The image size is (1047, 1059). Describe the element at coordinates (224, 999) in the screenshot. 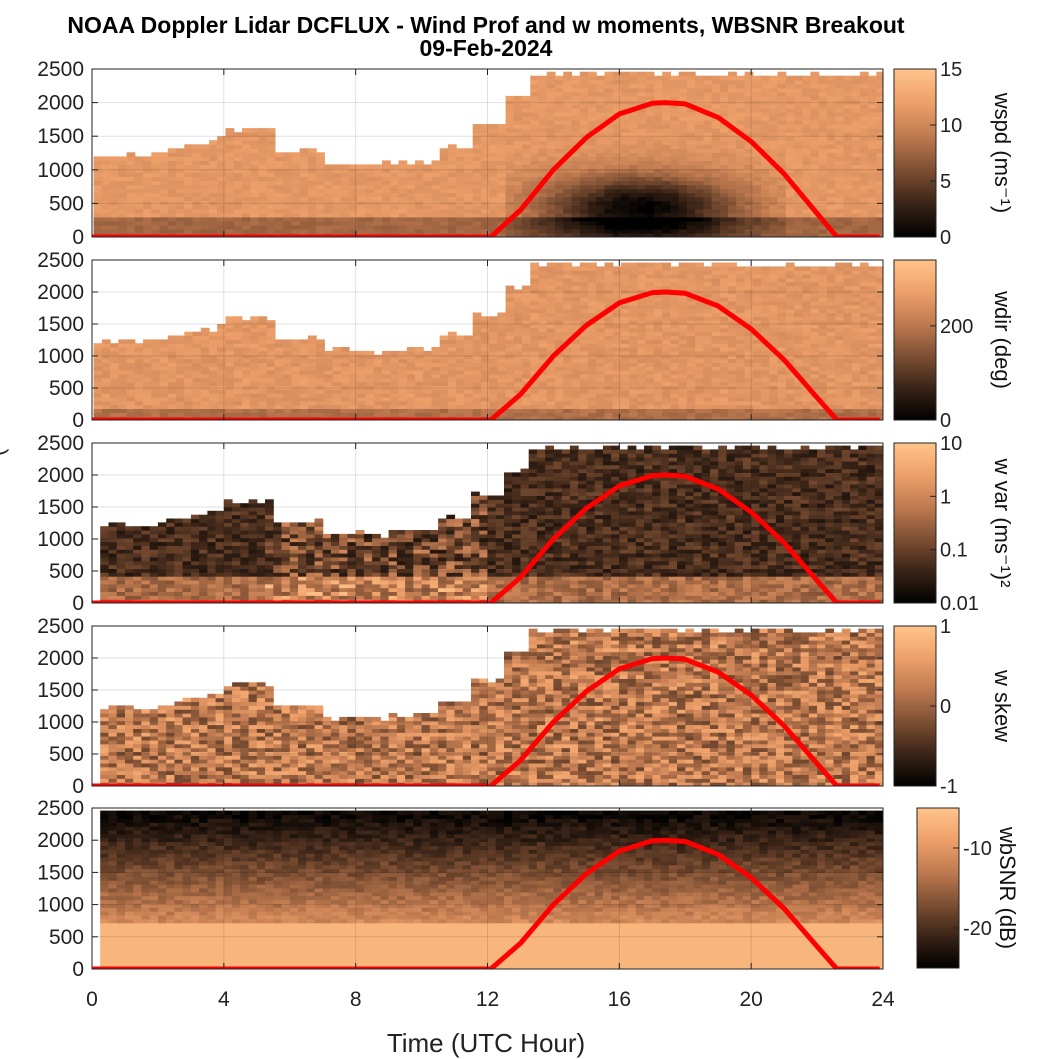

I see `x-tick-label: 4` at that location.